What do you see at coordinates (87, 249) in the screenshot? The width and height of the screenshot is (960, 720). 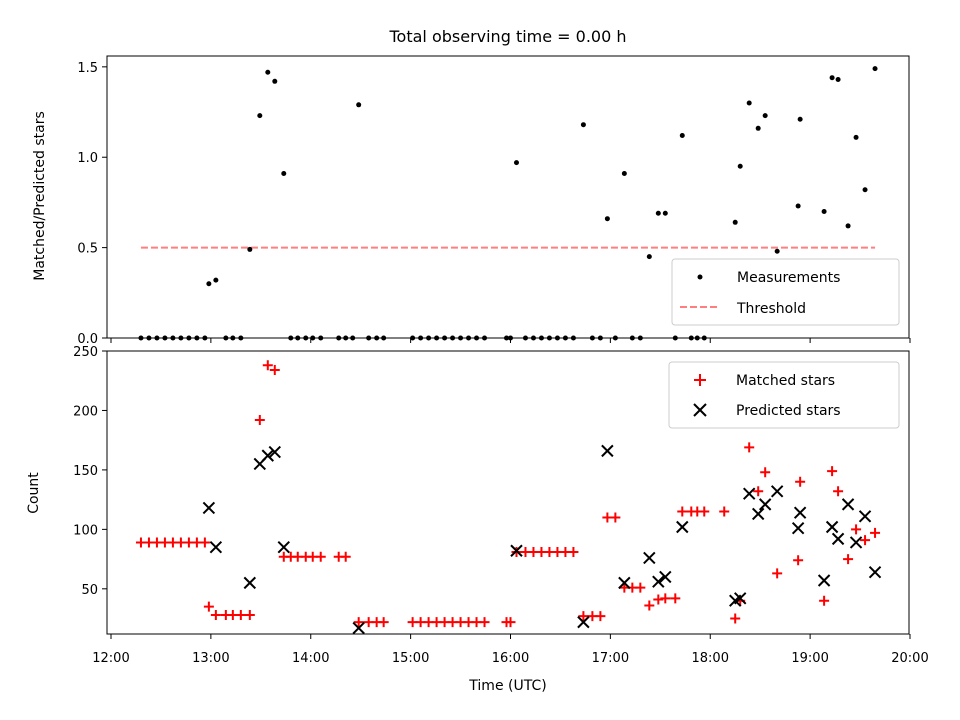 I see `top-y-tick-label: 0.5` at bounding box center [87, 249].